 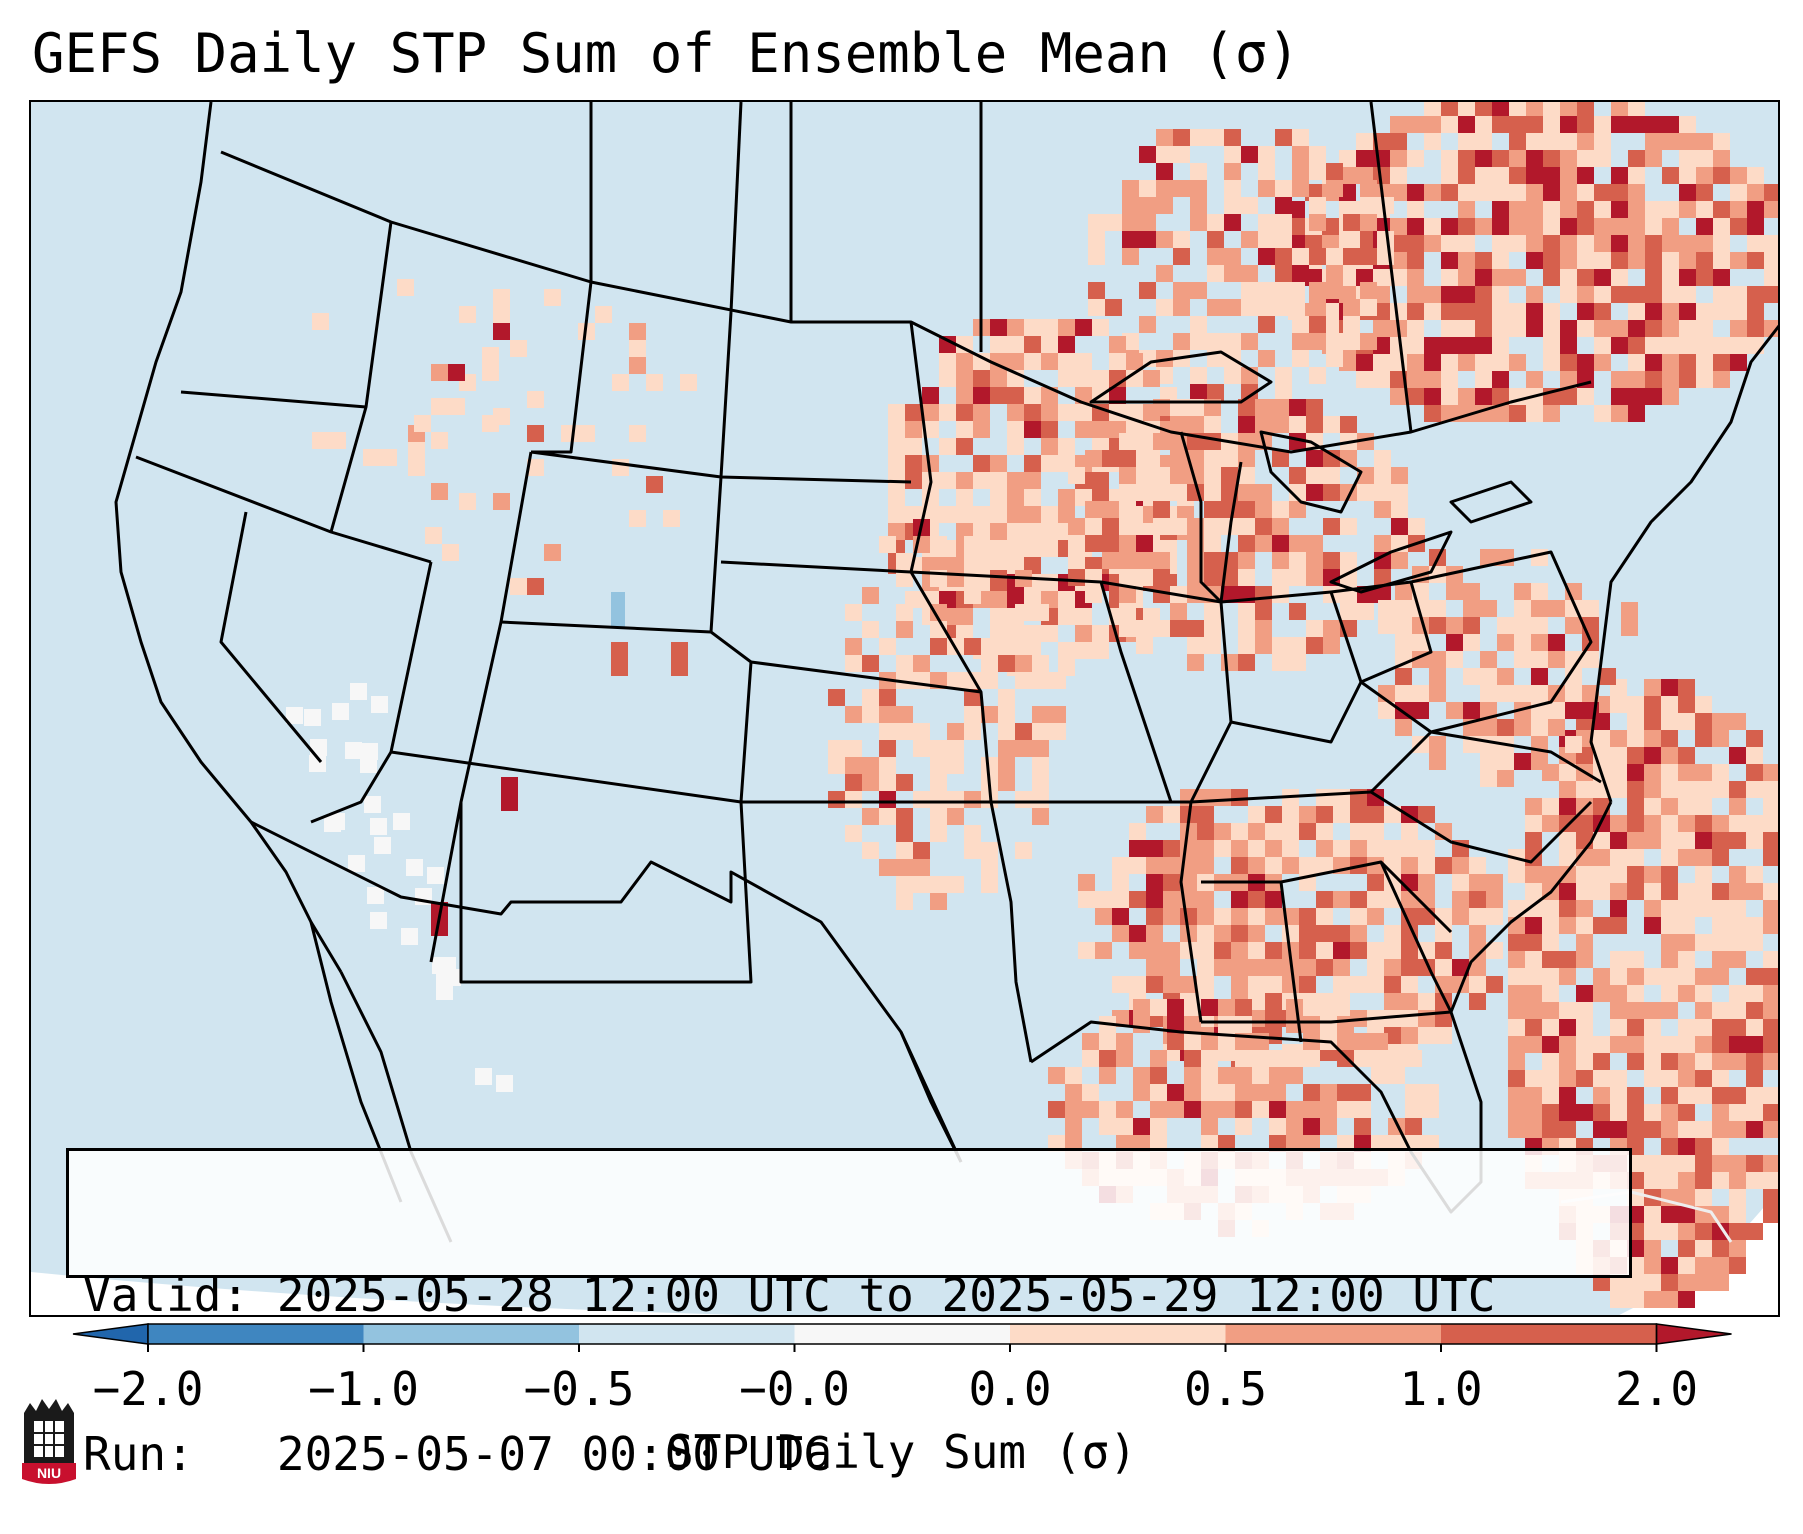 I want to click on colorbar-segment, so click(x=471, y=1334).